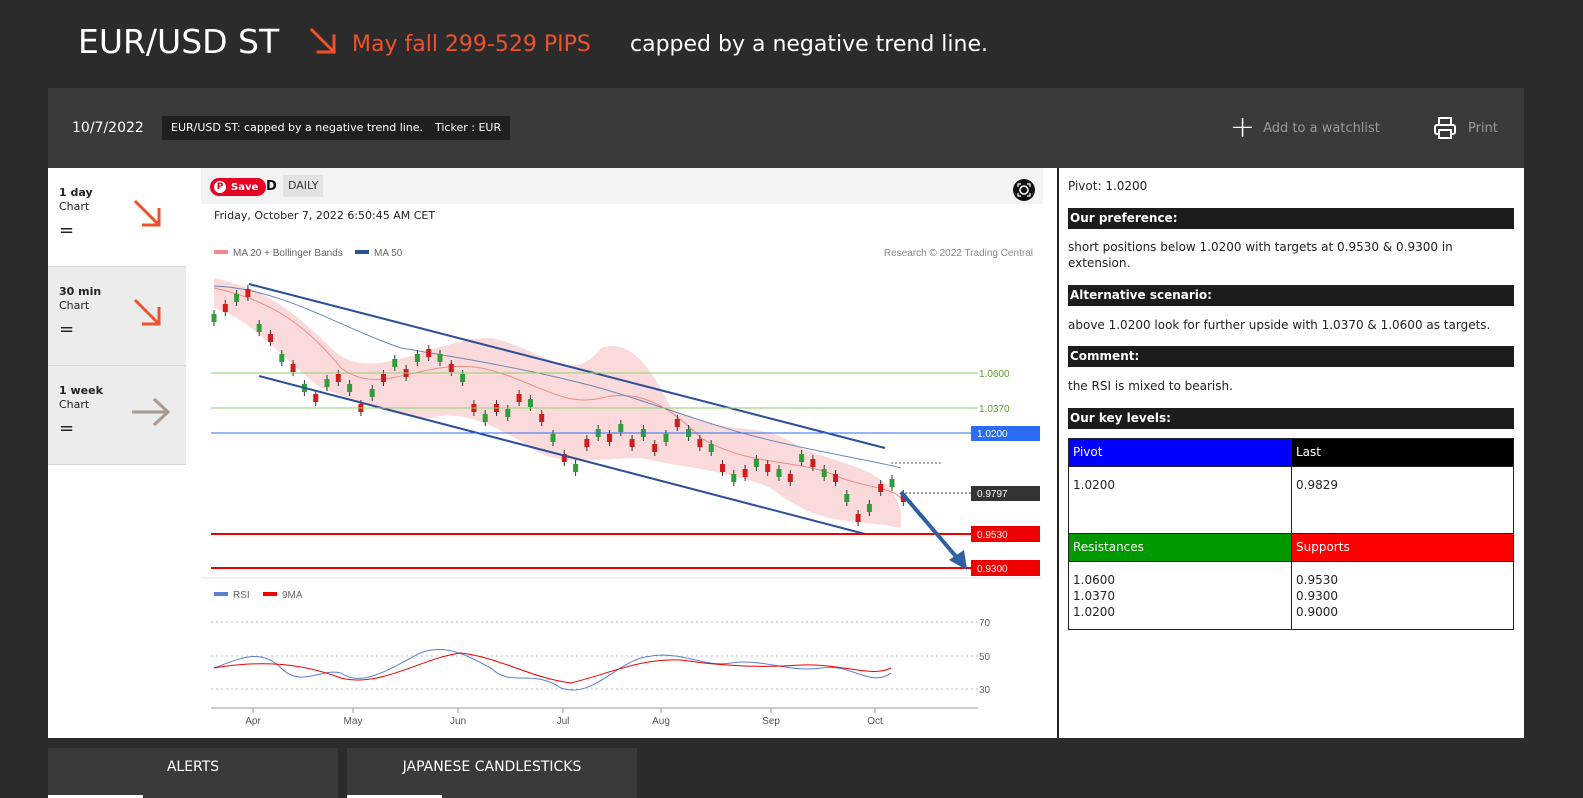 This screenshot has width=1583, height=798. What do you see at coordinates (1094, 596) in the screenshot?
I see `resistance-value: 1.0370` at bounding box center [1094, 596].